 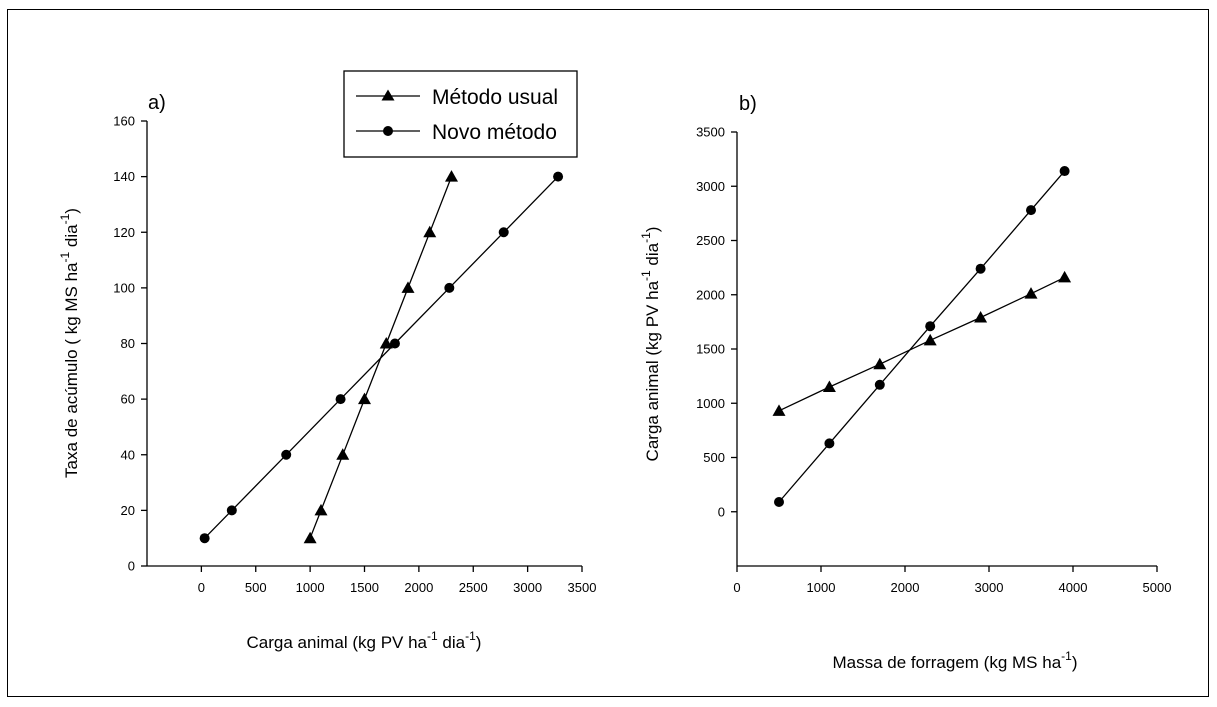 What do you see at coordinates (124, 121) in the screenshot?
I see `y-tick-label: 160` at bounding box center [124, 121].